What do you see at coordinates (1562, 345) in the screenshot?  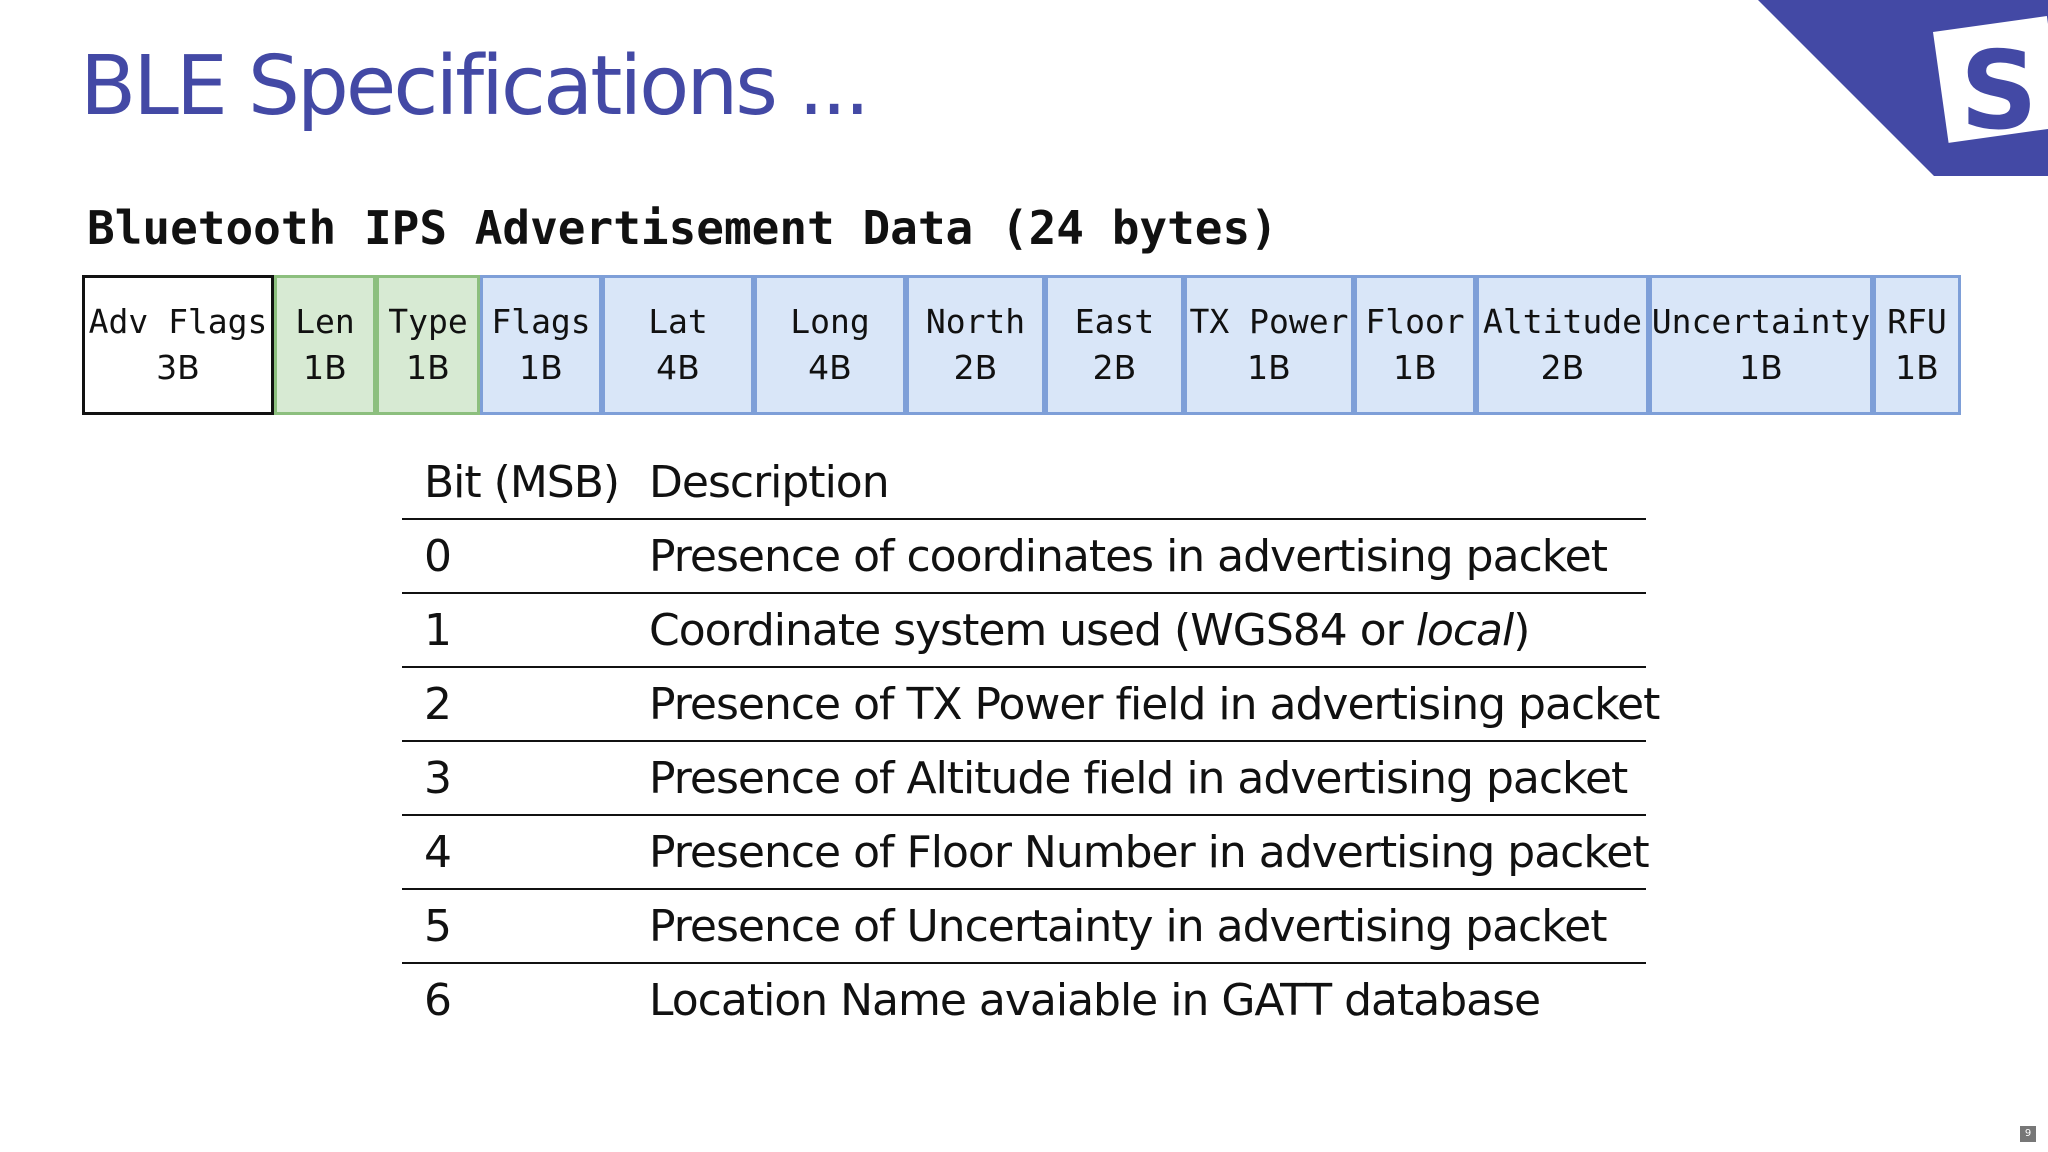 I see `field-altitude: Altitude 2B` at bounding box center [1562, 345].